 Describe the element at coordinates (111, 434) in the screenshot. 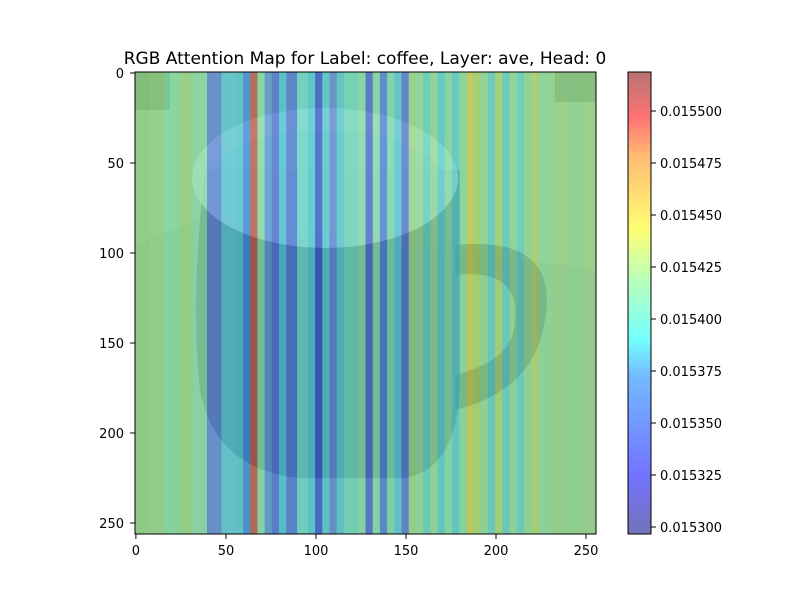

I see `y-tick-label: 200` at that location.